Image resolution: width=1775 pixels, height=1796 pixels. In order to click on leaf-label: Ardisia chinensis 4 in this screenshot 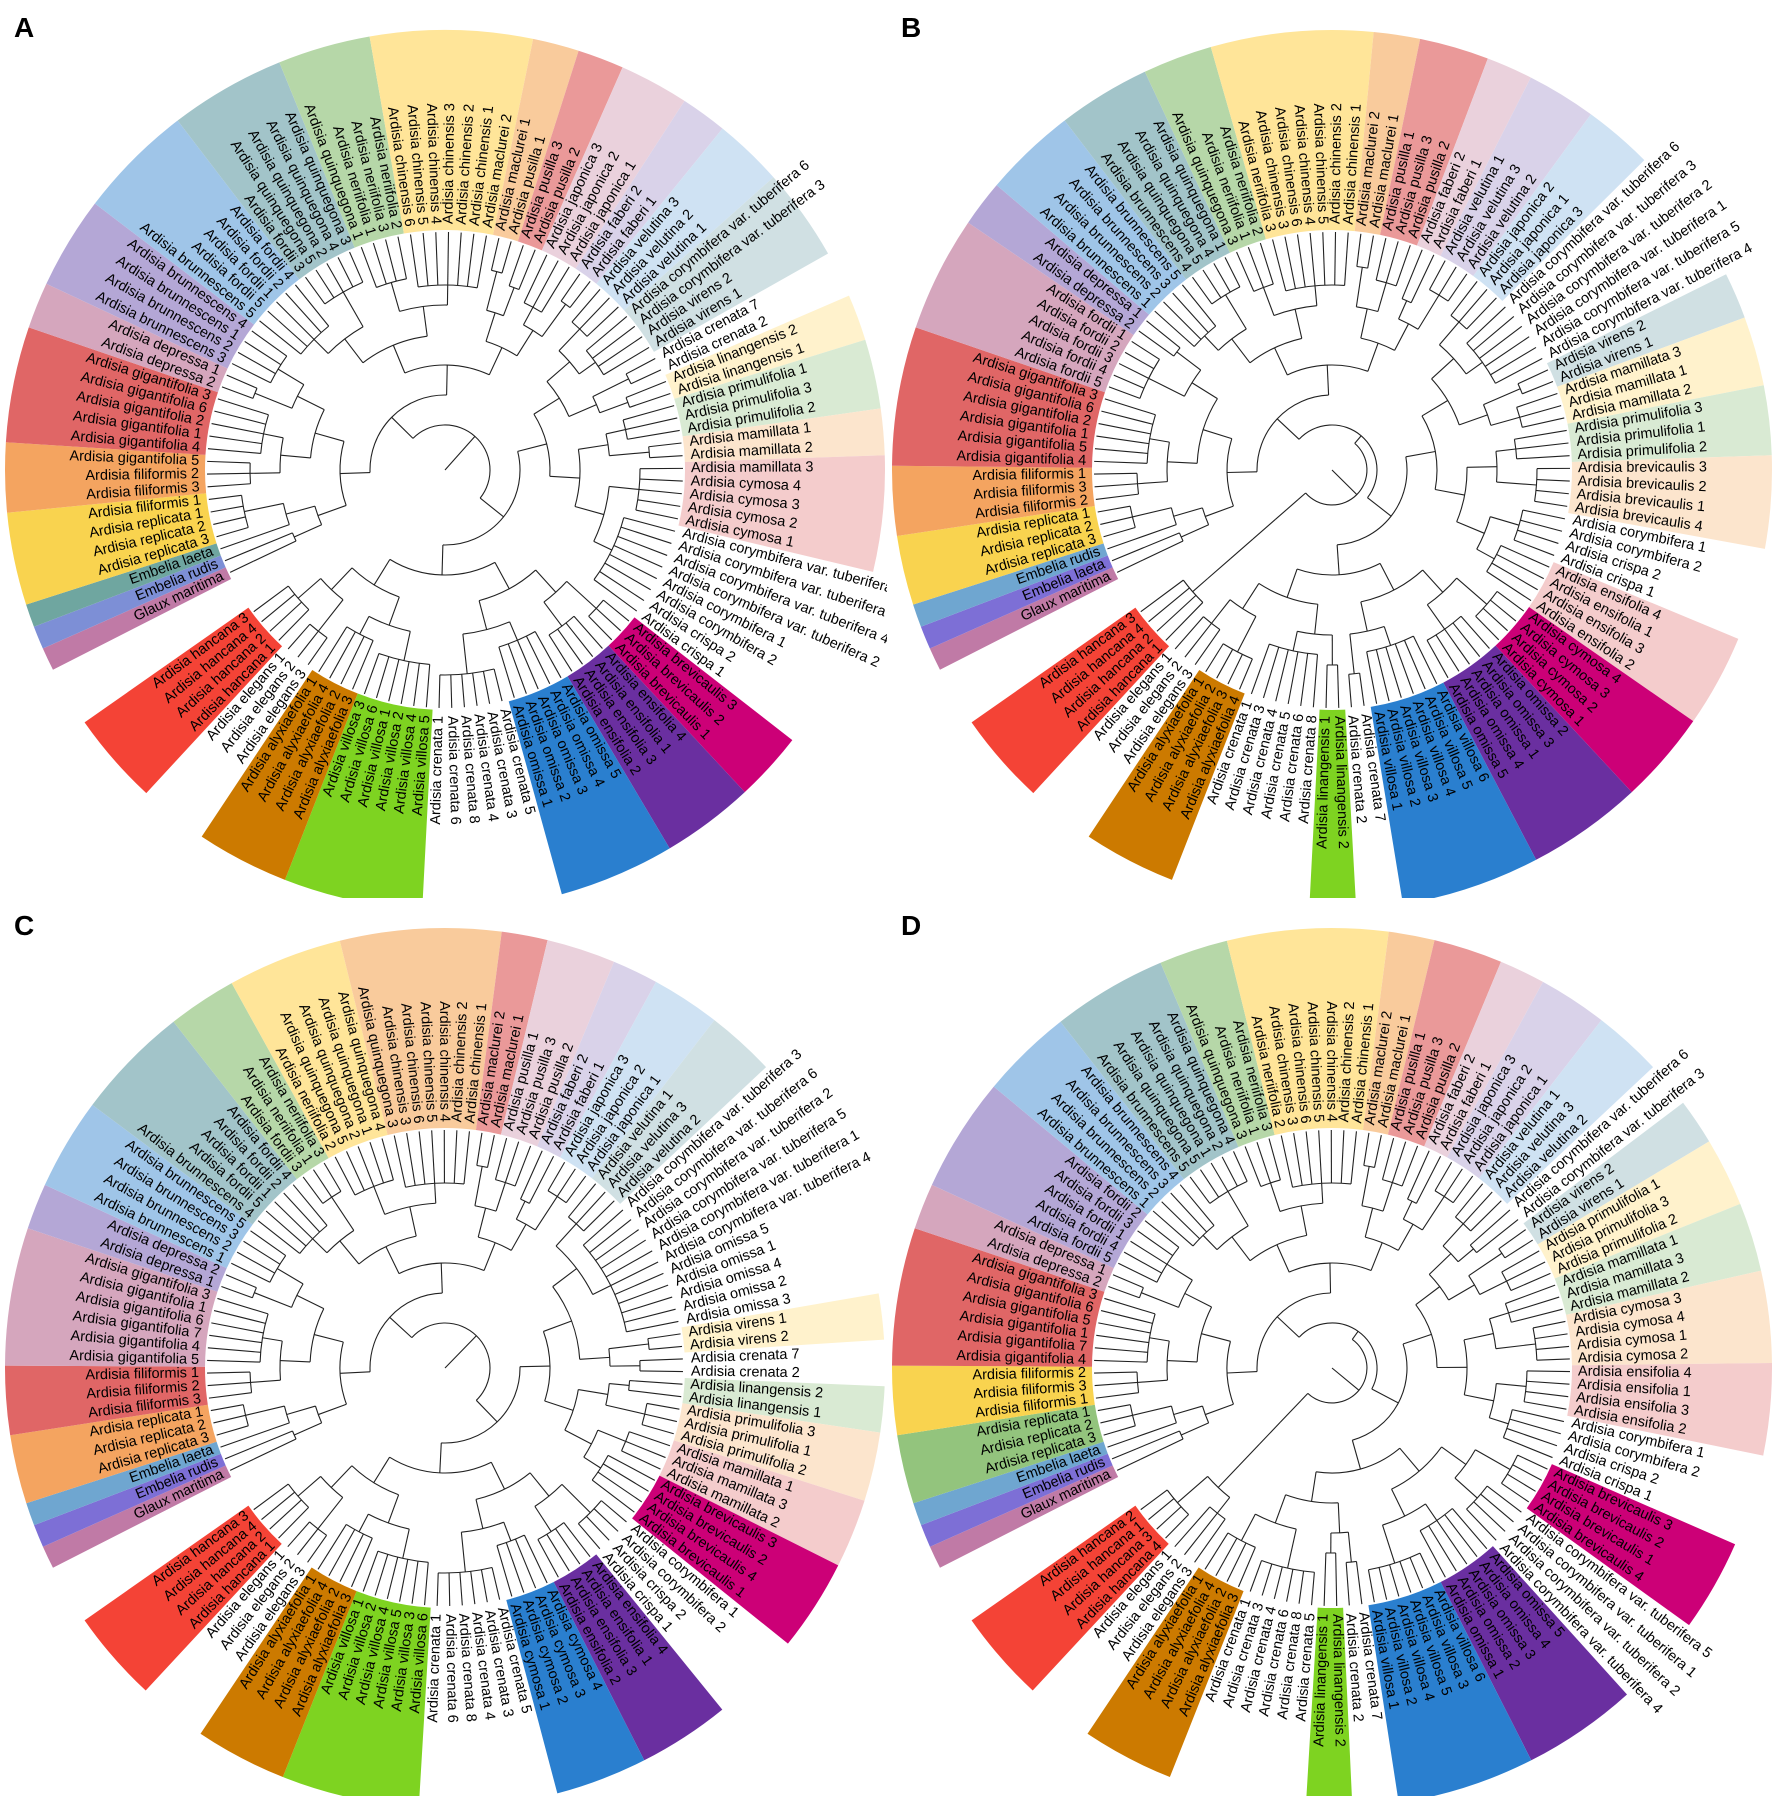, I will do `click(444, 1061)`.